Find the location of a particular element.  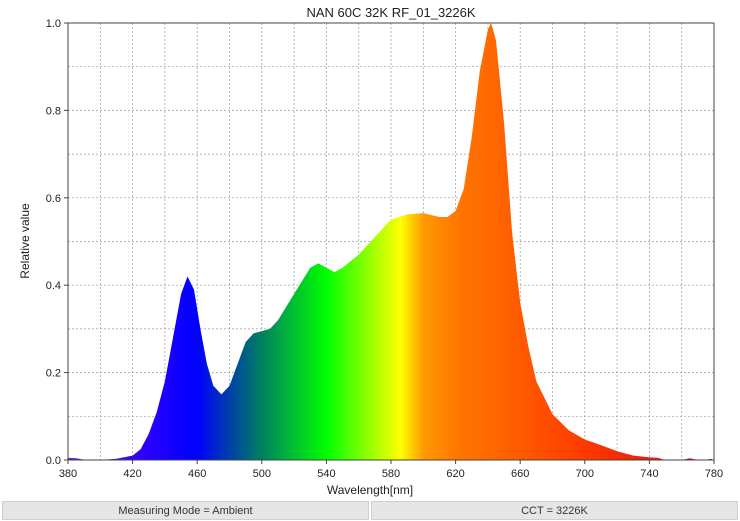

measuring-mode-status: Measuring Mode = Ambient is located at coordinates (185, 510).